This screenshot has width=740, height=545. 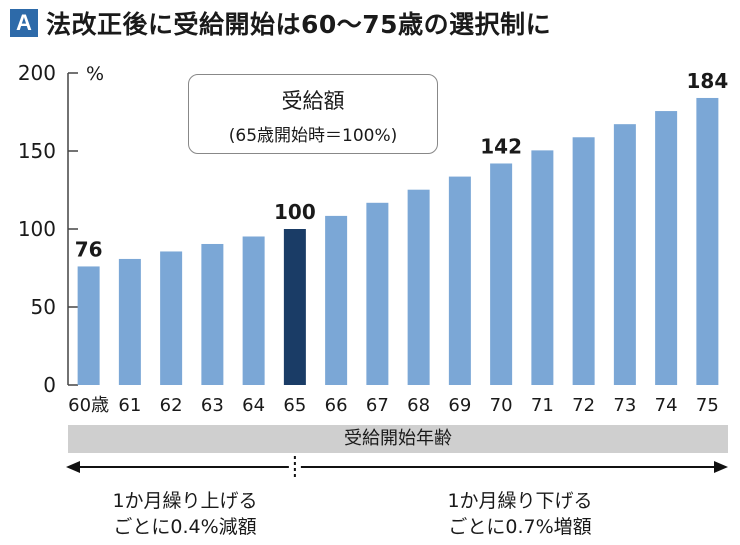 What do you see at coordinates (313, 101) in the screenshot?
I see `legend-title: 受給額` at bounding box center [313, 101].